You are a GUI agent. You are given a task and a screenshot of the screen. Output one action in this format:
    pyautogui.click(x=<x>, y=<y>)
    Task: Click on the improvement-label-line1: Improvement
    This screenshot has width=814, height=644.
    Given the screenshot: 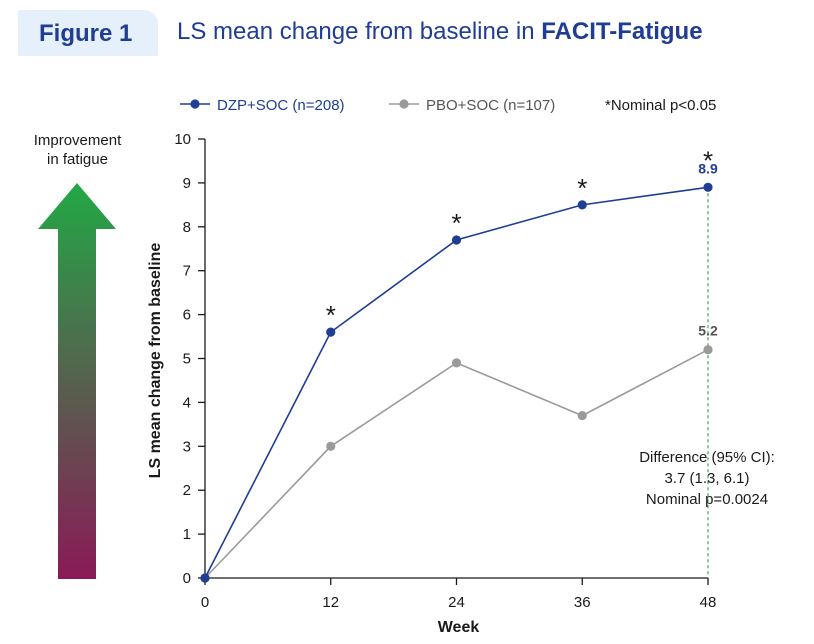 What is the action you would take?
    pyautogui.click(x=77, y=140)
    